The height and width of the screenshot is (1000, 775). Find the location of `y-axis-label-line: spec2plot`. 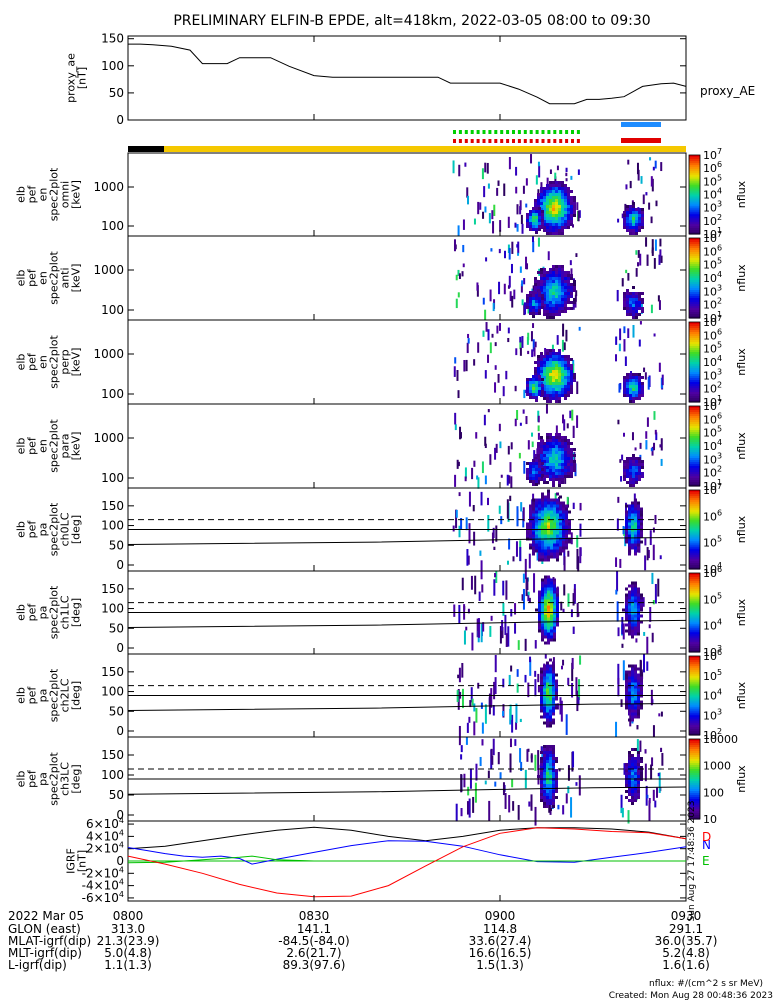

y-axis-label-line: spec2plot is located at coordinates (54, 278).